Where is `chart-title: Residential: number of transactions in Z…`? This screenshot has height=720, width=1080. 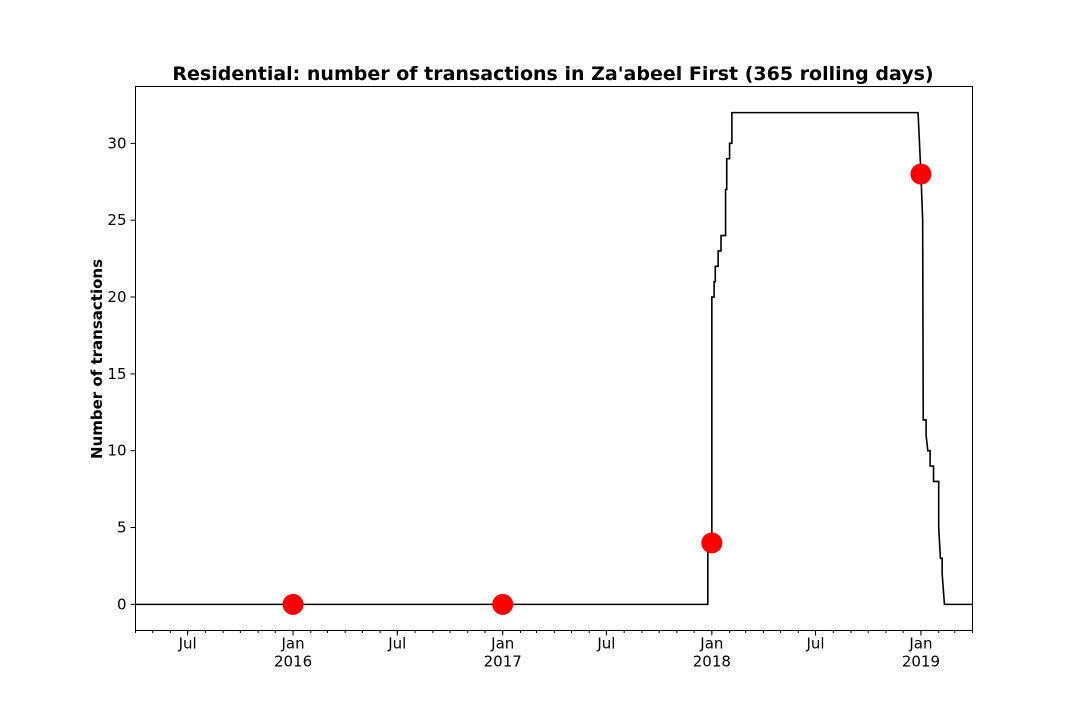 chart-title: Residential: number of transactions in Z… is located at coordinates (552, 74).